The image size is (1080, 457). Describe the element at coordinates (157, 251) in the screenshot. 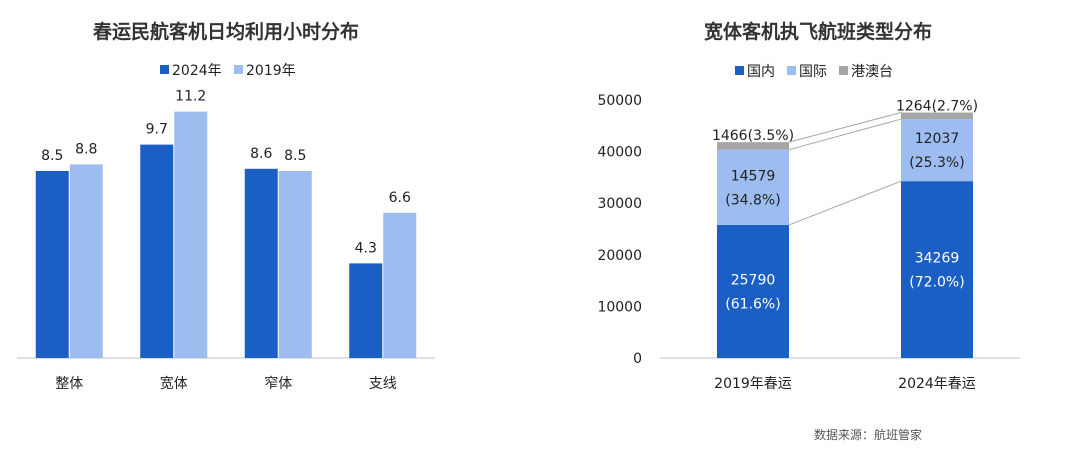

I see `bar-宽体-2024年` at that location.